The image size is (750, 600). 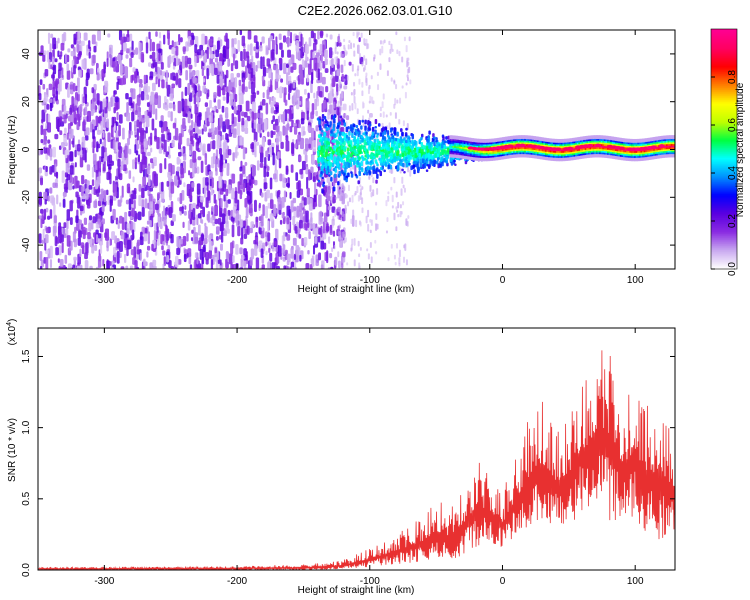 What do you see at coordinates (375, 10) in the screenshot?
I see `chart-title: C2E2.2026.062.03.01.G10` at bounding box center [375, 10].